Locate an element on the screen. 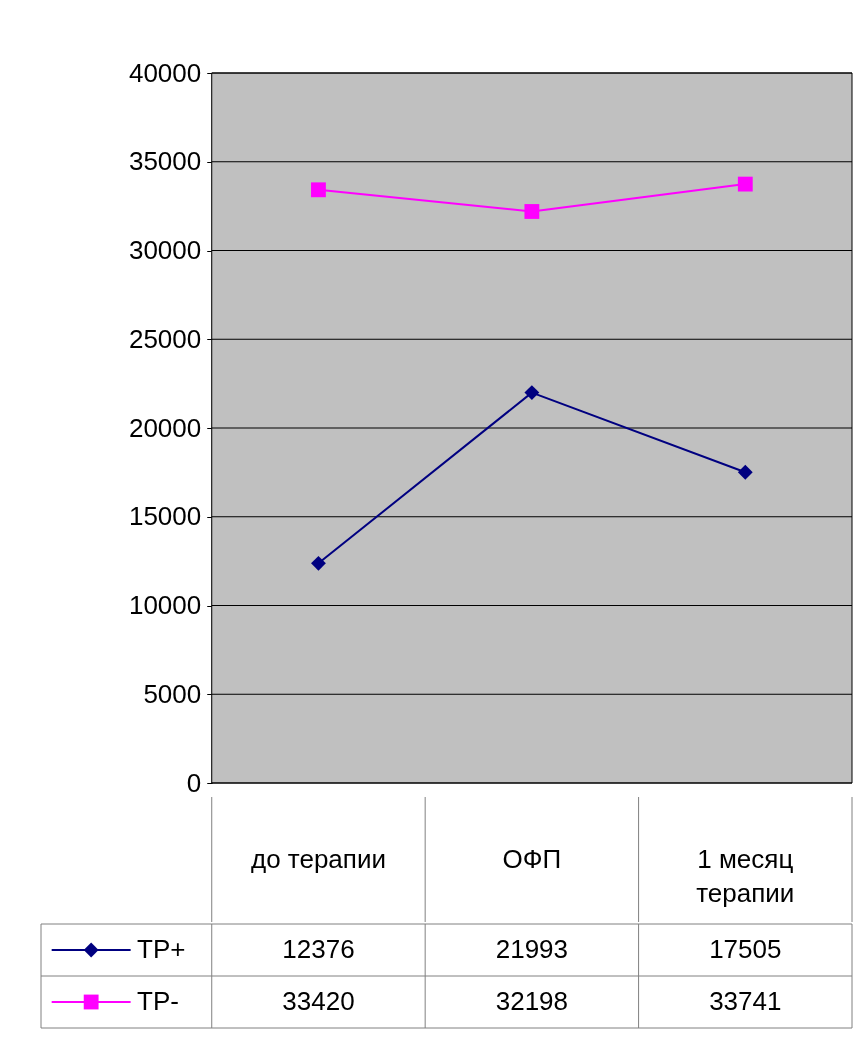 The width and height of the screenshot is (864, 1044). legend-label: TP+ is located at coordinates (161, 949).